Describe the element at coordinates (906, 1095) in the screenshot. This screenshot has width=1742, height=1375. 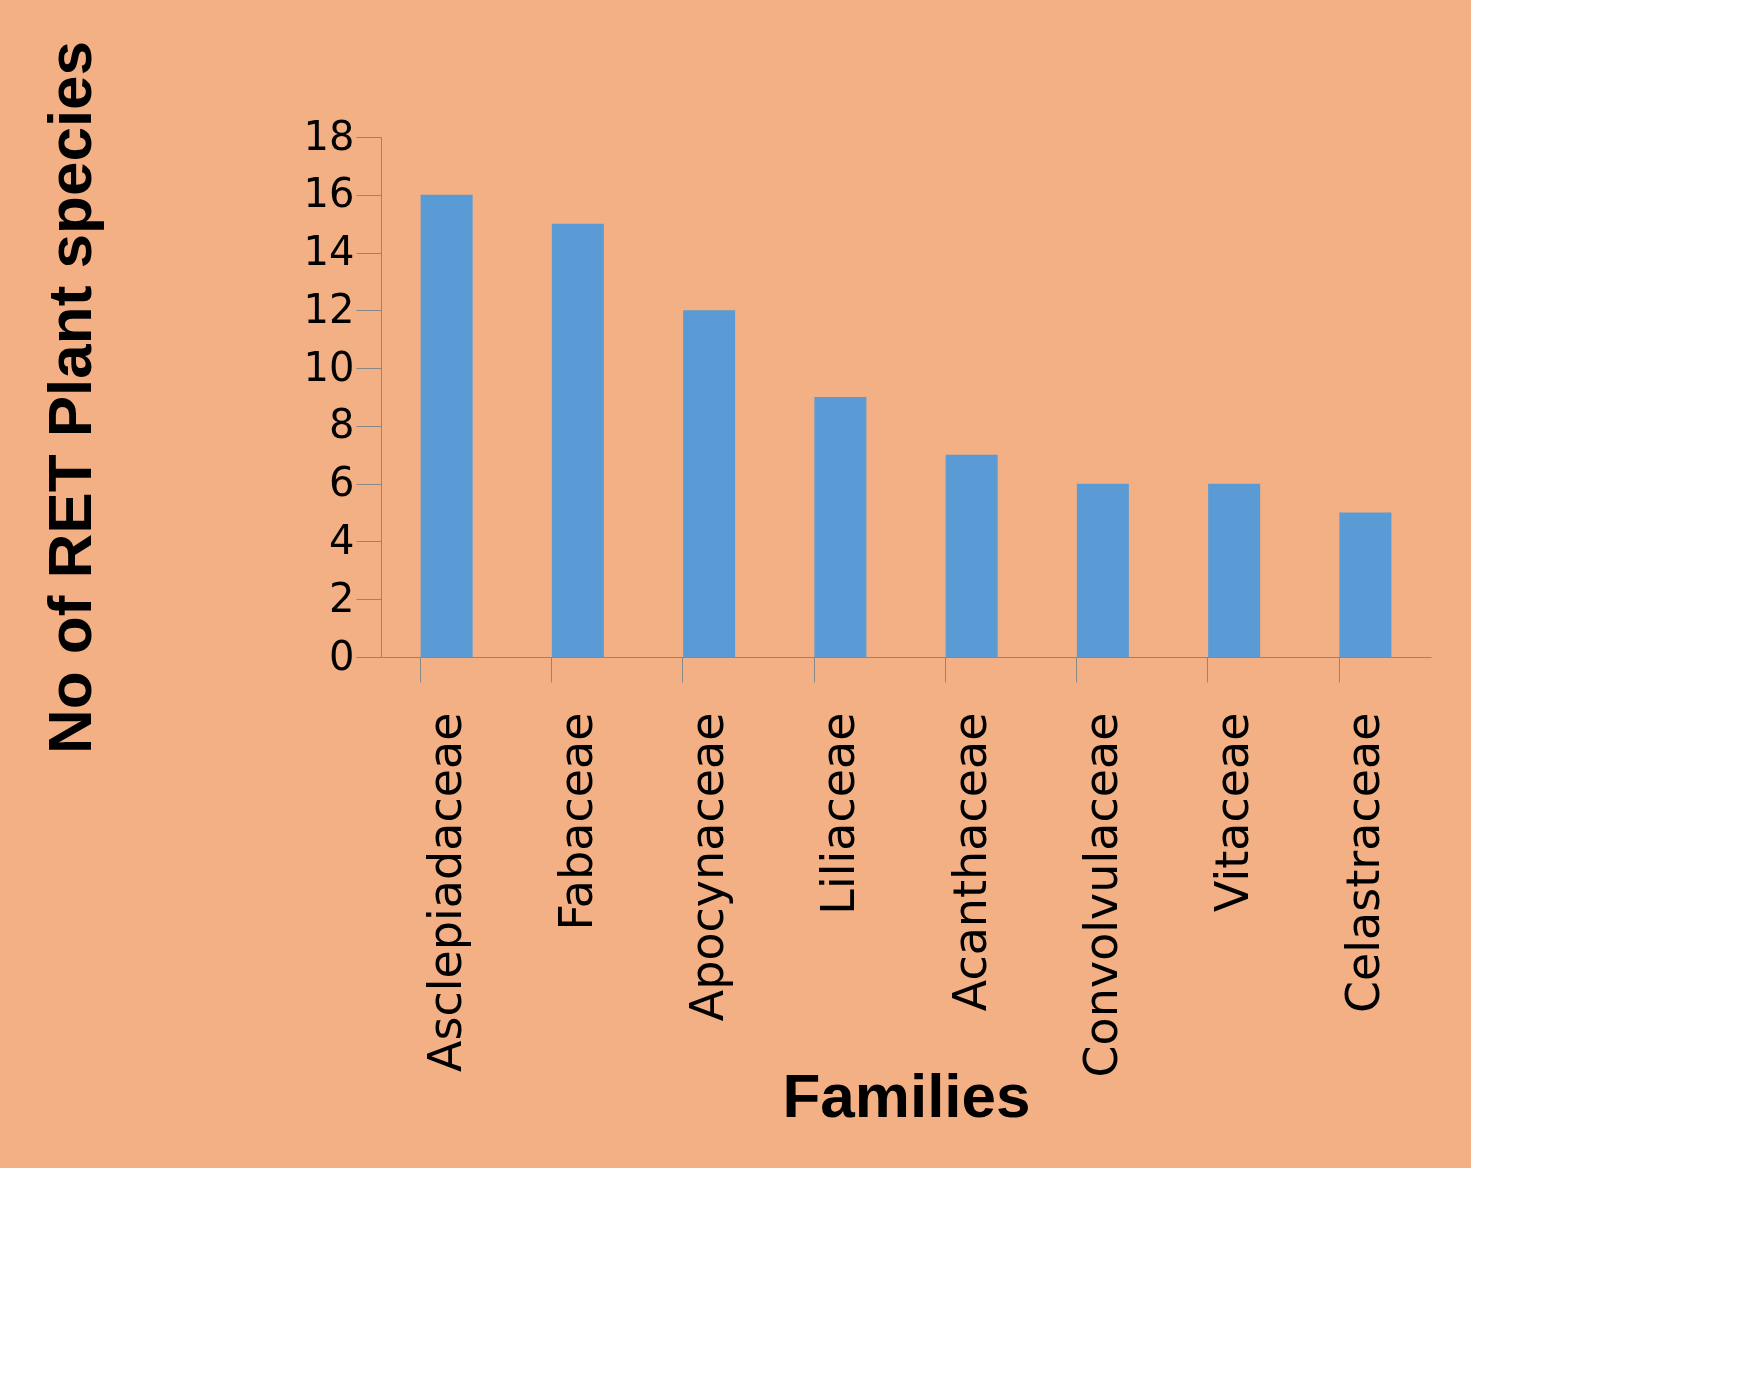
I see `x-axis-title: Families` at that location.